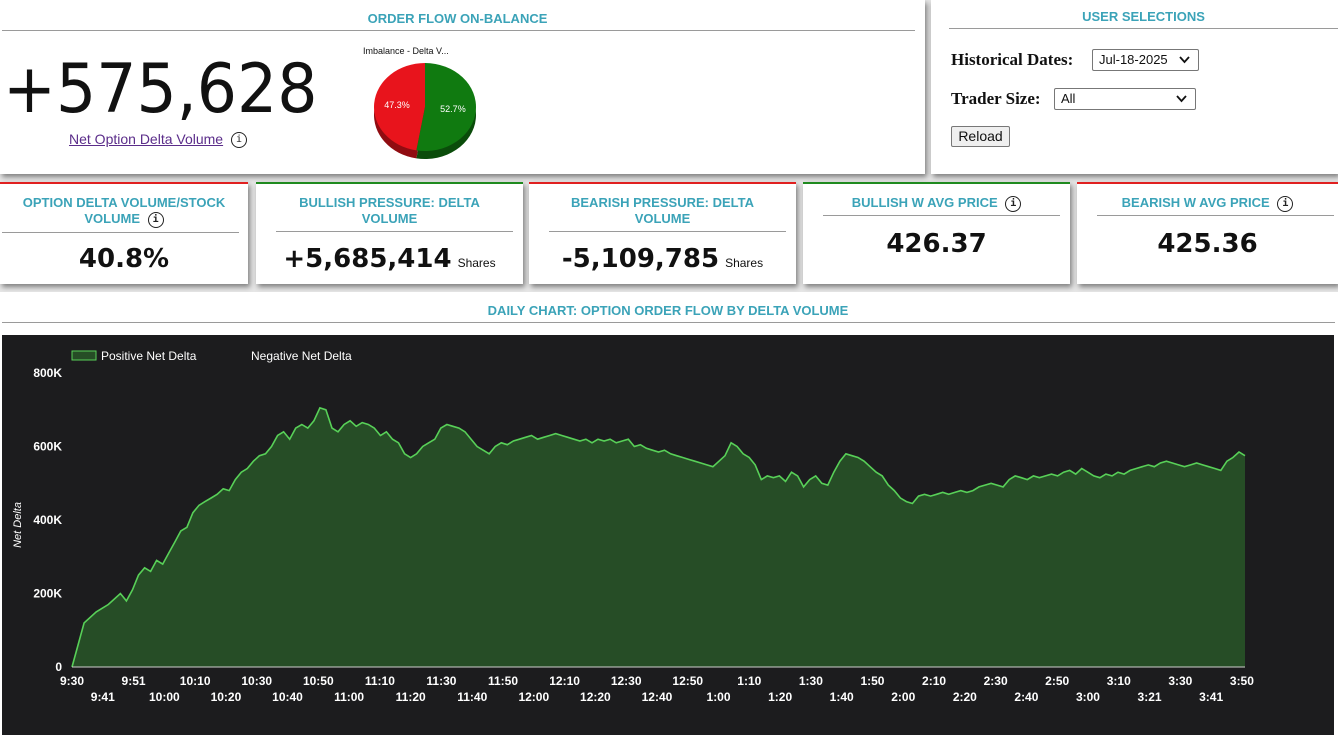 Image resolution: width=1338 pixels, height=735 pixels. Describe the element at coordinates (103, 697) in the screenshot. I see `x-tick-label: 9:41` at that location.